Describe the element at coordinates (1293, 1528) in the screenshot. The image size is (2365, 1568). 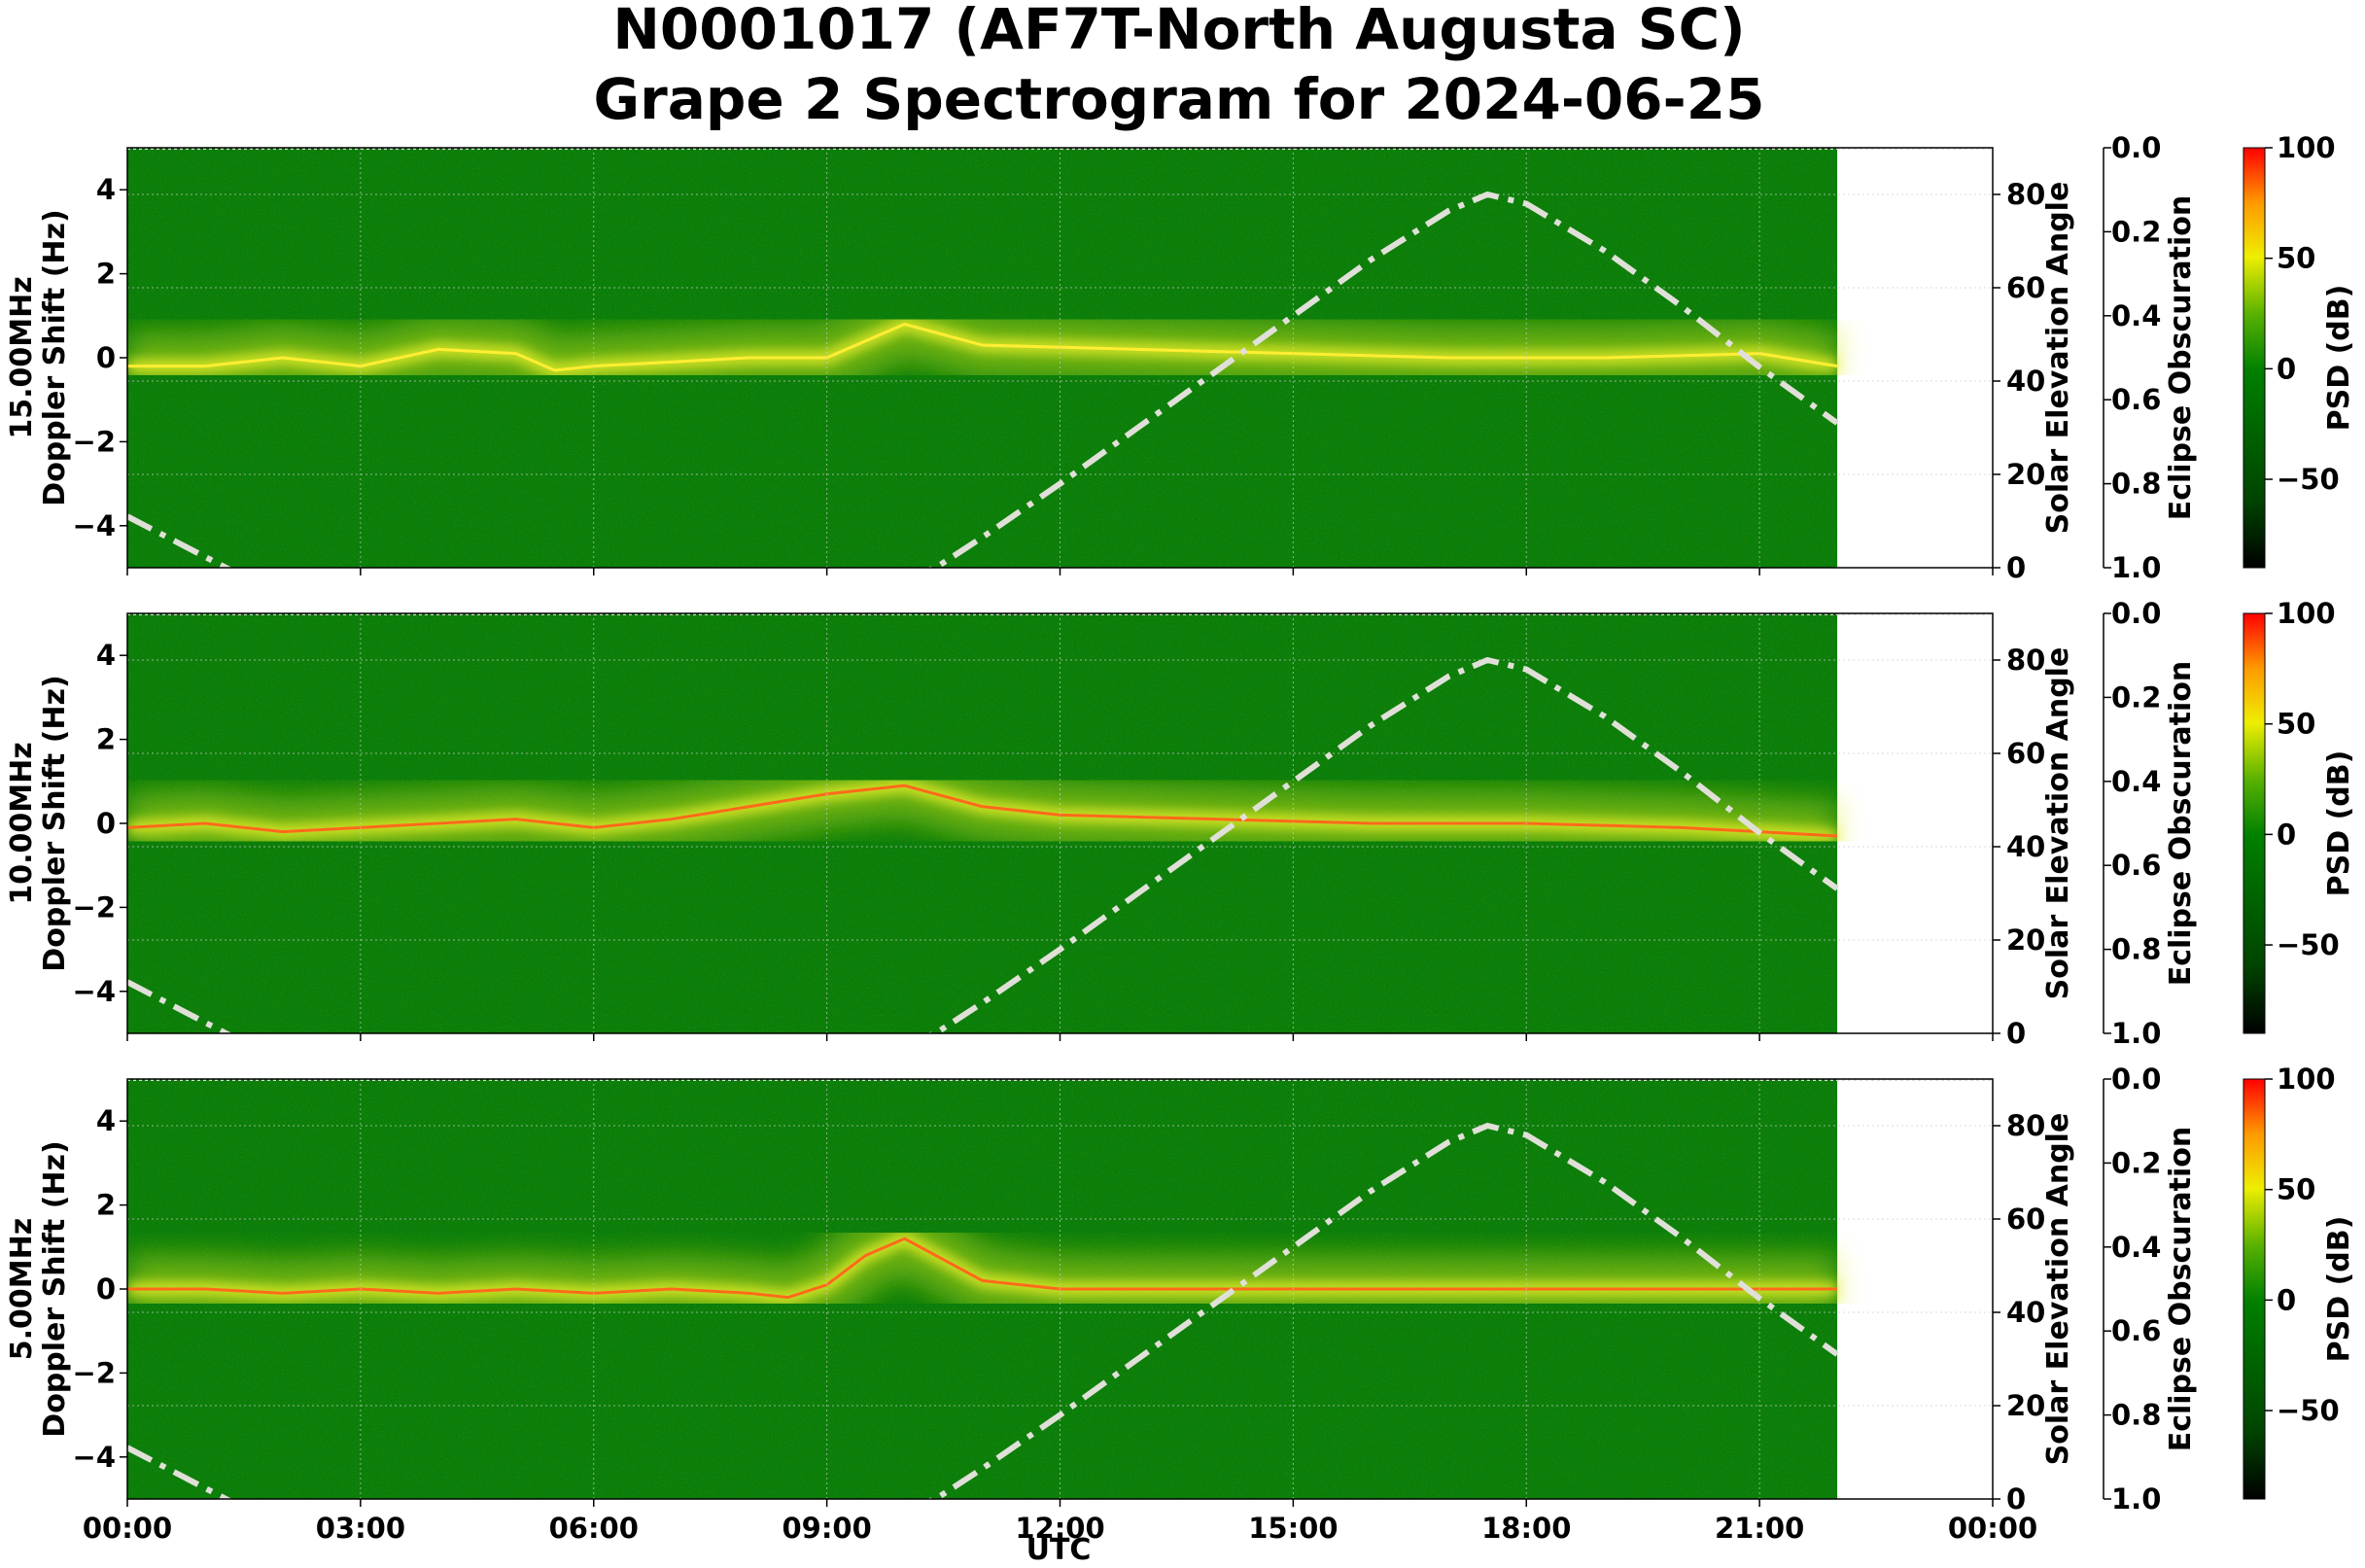
I see `x-tick-label: 15:00` at that location.